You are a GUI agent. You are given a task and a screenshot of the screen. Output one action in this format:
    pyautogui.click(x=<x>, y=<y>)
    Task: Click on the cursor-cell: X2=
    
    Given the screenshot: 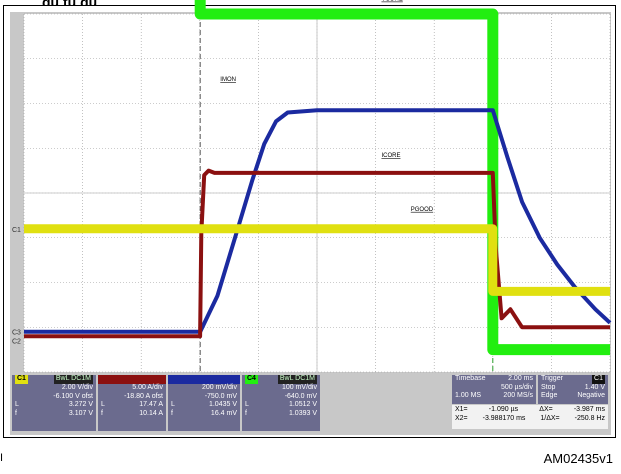 What is the action you would take?
    pyautogui.click(x=461, y=418)
    